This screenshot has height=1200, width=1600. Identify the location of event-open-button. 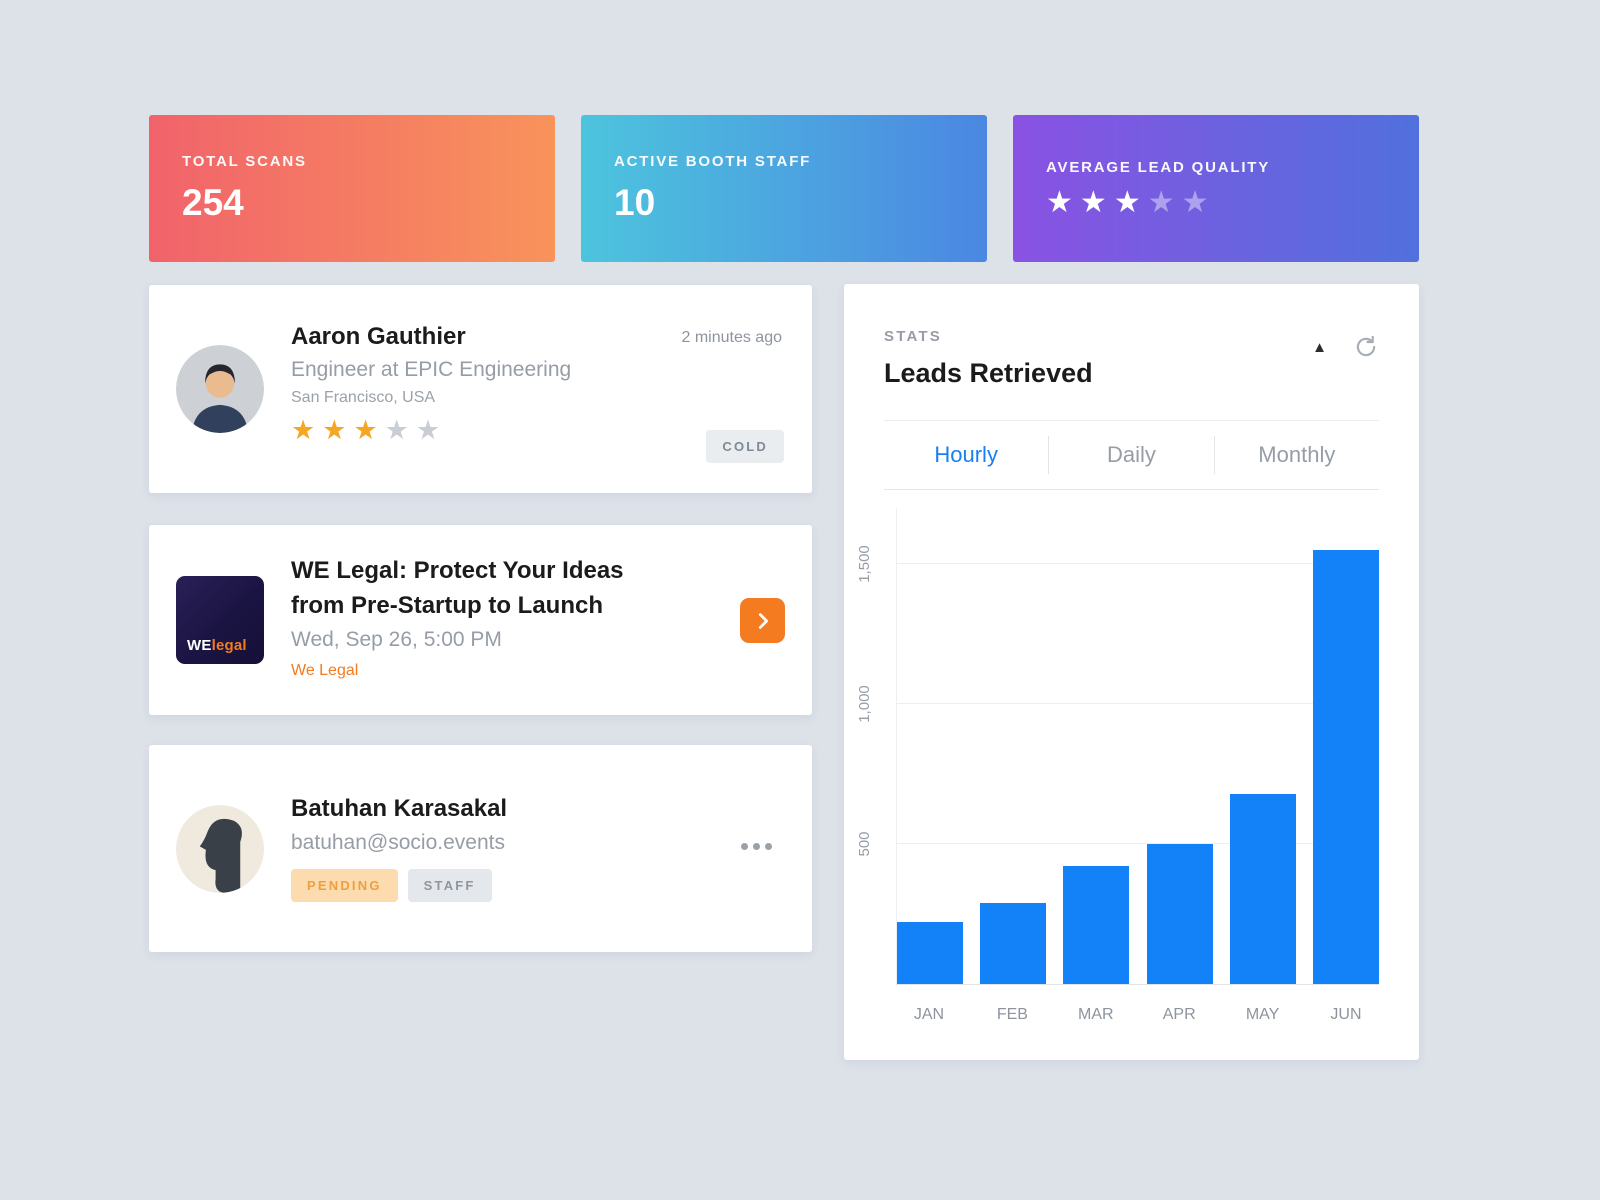
(762, 620).